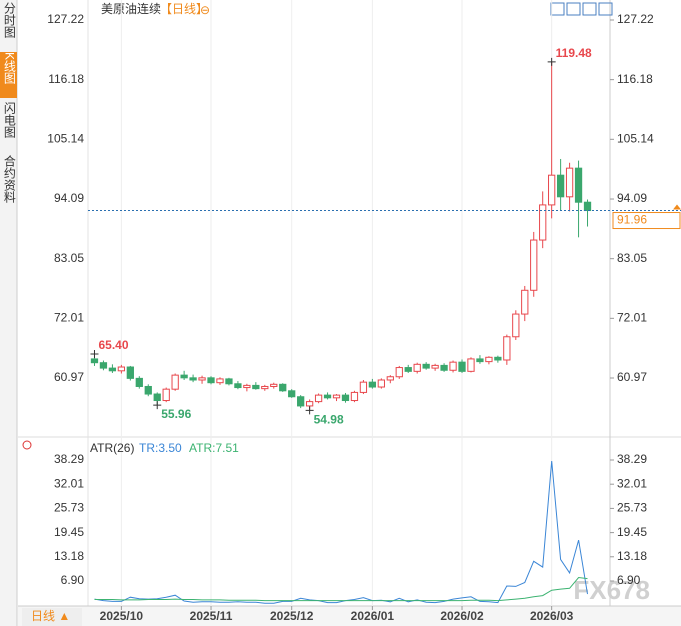 The width and height of the screenshot is (681, 626). Describe the element at coordinates (341, 589) in the screenshot. I see `indicator-line` at that location.